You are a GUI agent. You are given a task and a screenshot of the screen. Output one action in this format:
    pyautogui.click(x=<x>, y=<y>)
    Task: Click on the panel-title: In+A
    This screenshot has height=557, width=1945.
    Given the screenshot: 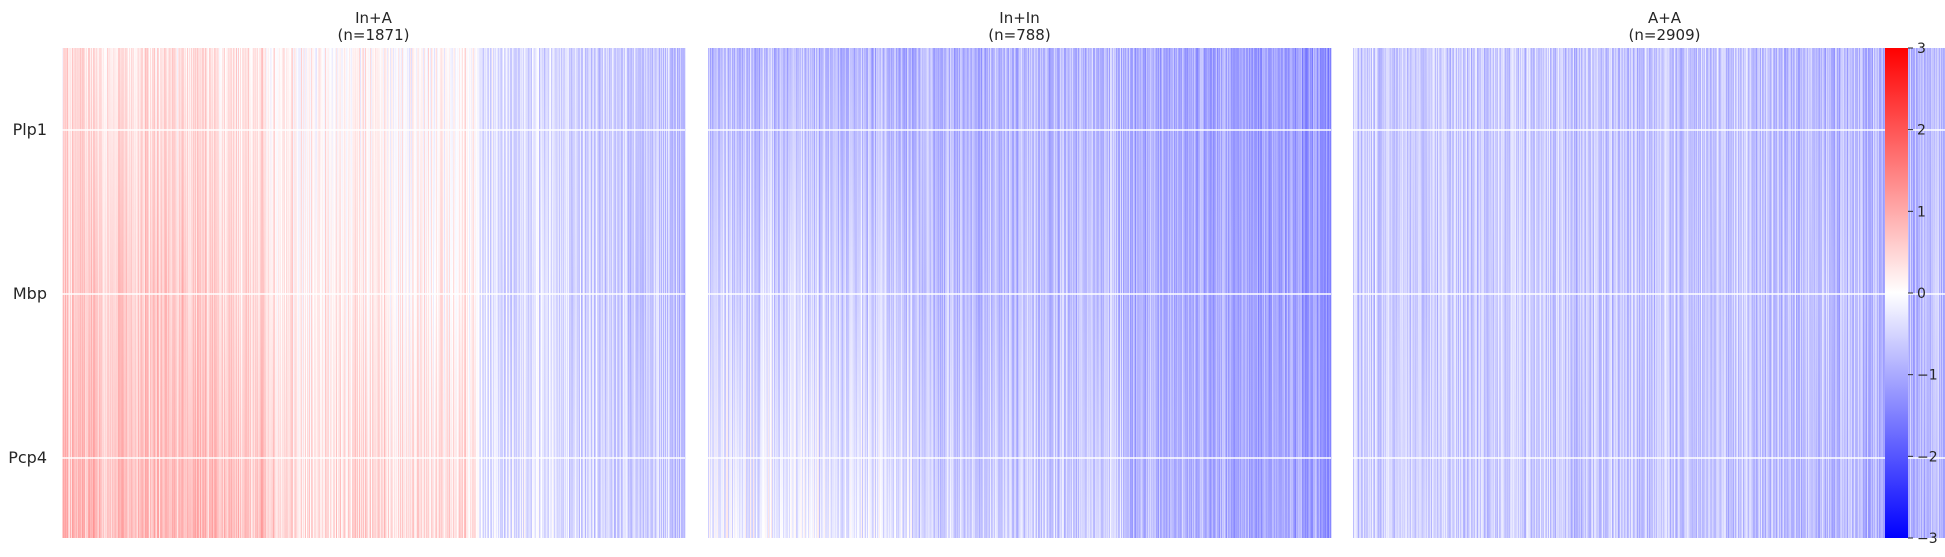 What is the action you would take?
    pyautogui.click(x=373, y=18)
    